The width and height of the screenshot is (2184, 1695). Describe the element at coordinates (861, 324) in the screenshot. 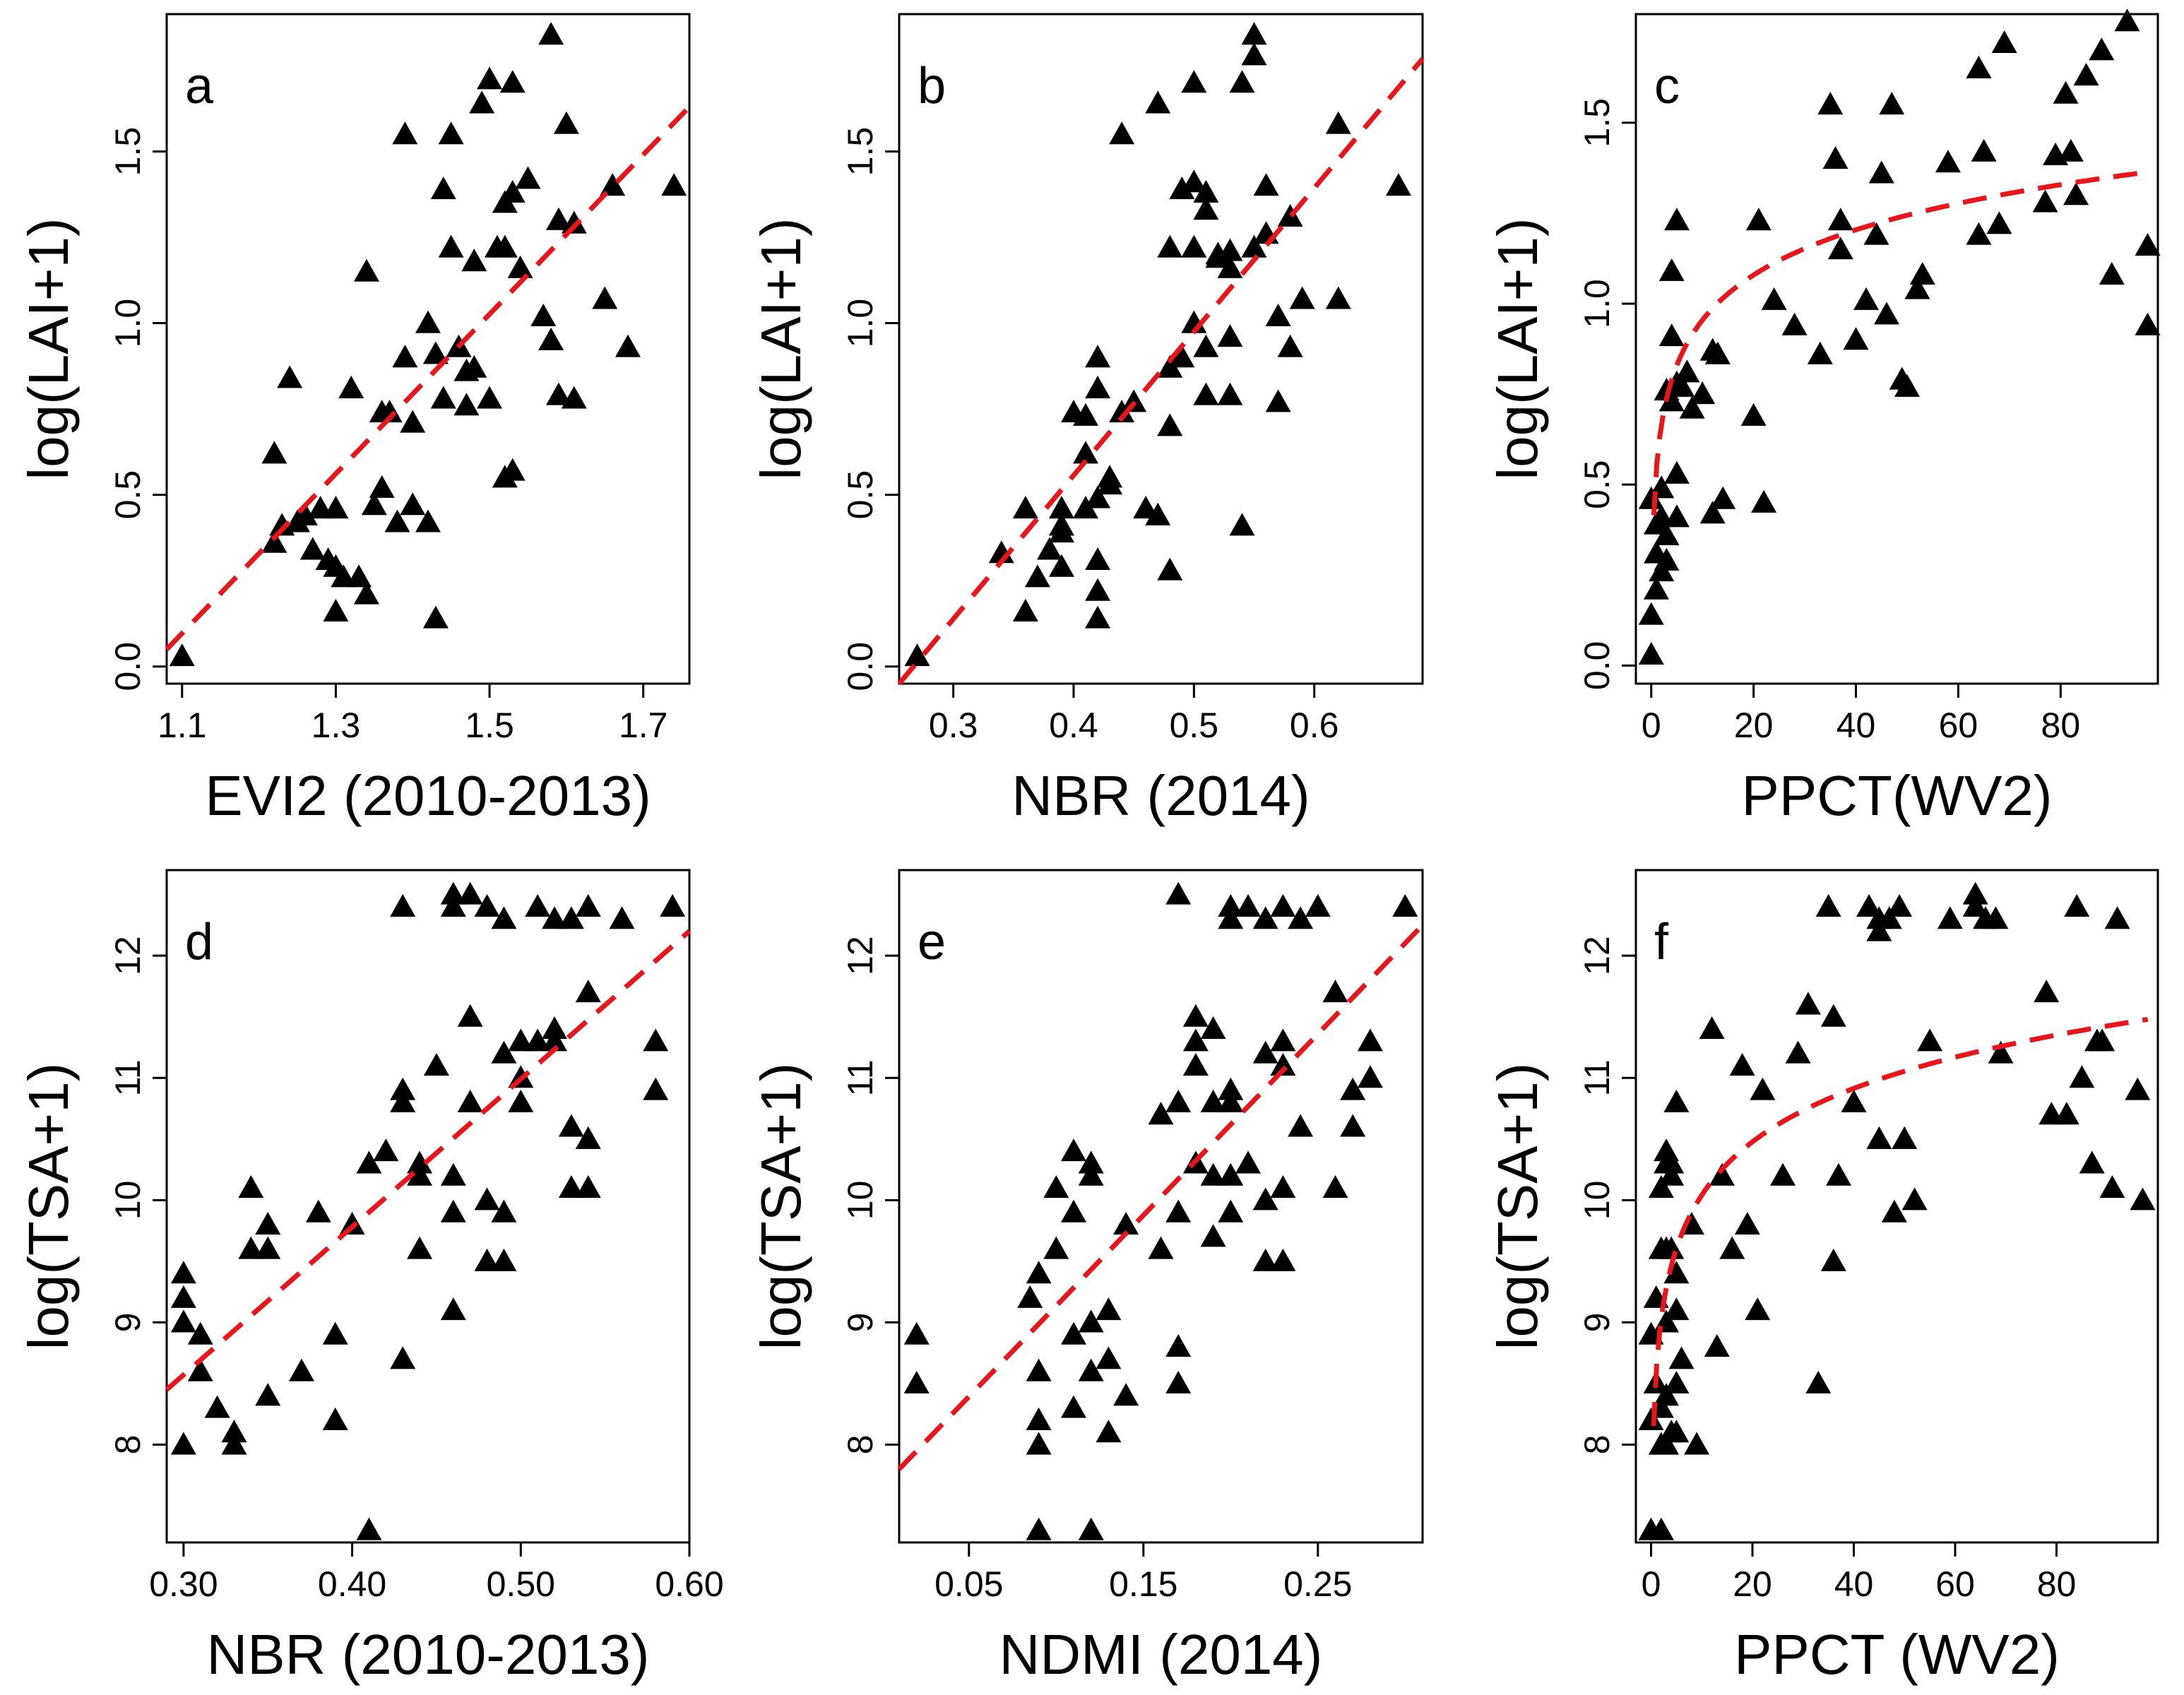

I see `y-tick-label: 1.0` at that location.